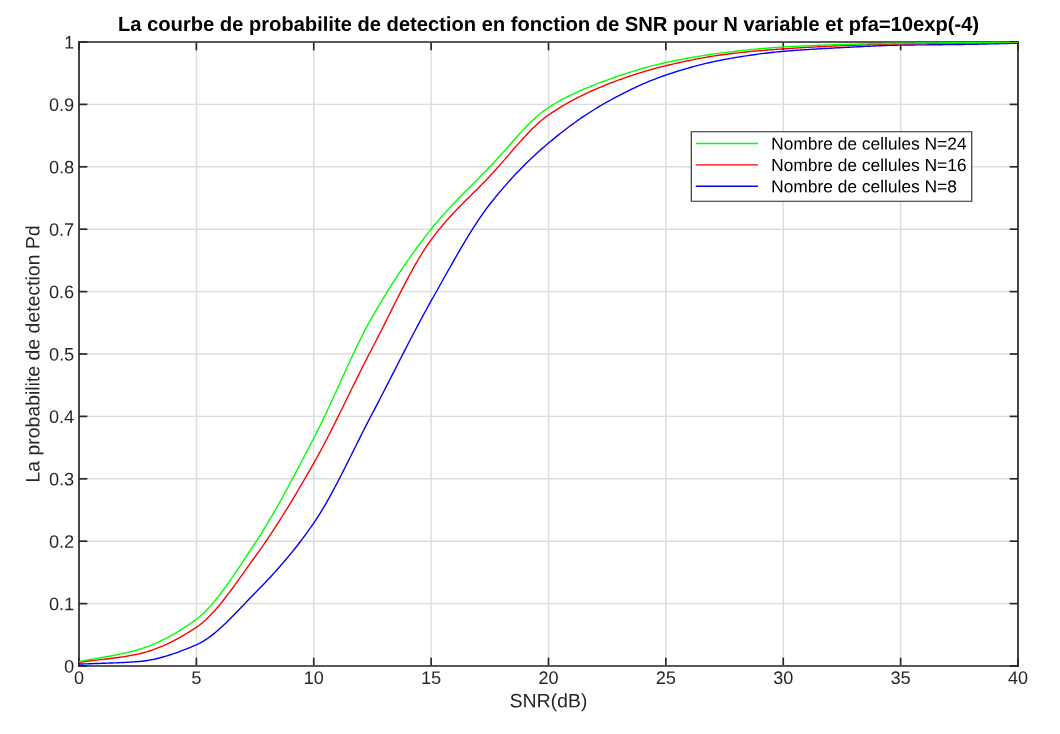 The image size is (1060, 734). I want to click on y-tick-label: 0.8, so click(61, 167).